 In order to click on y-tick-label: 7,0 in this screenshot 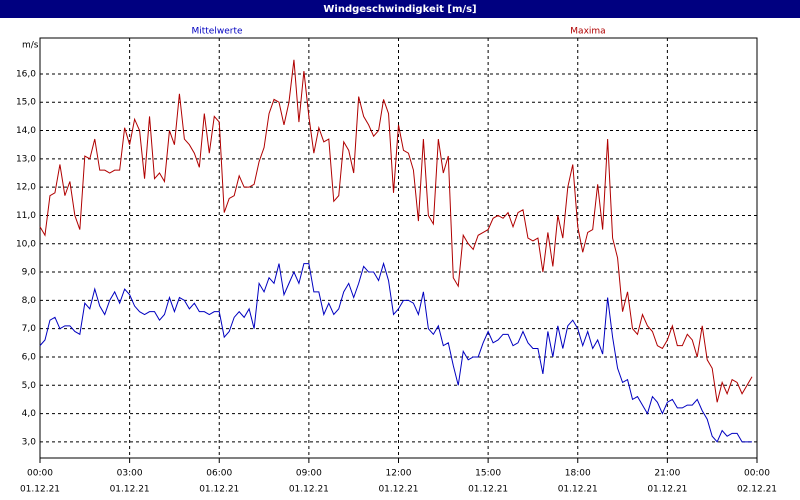, I will do `click(29, 329)`.